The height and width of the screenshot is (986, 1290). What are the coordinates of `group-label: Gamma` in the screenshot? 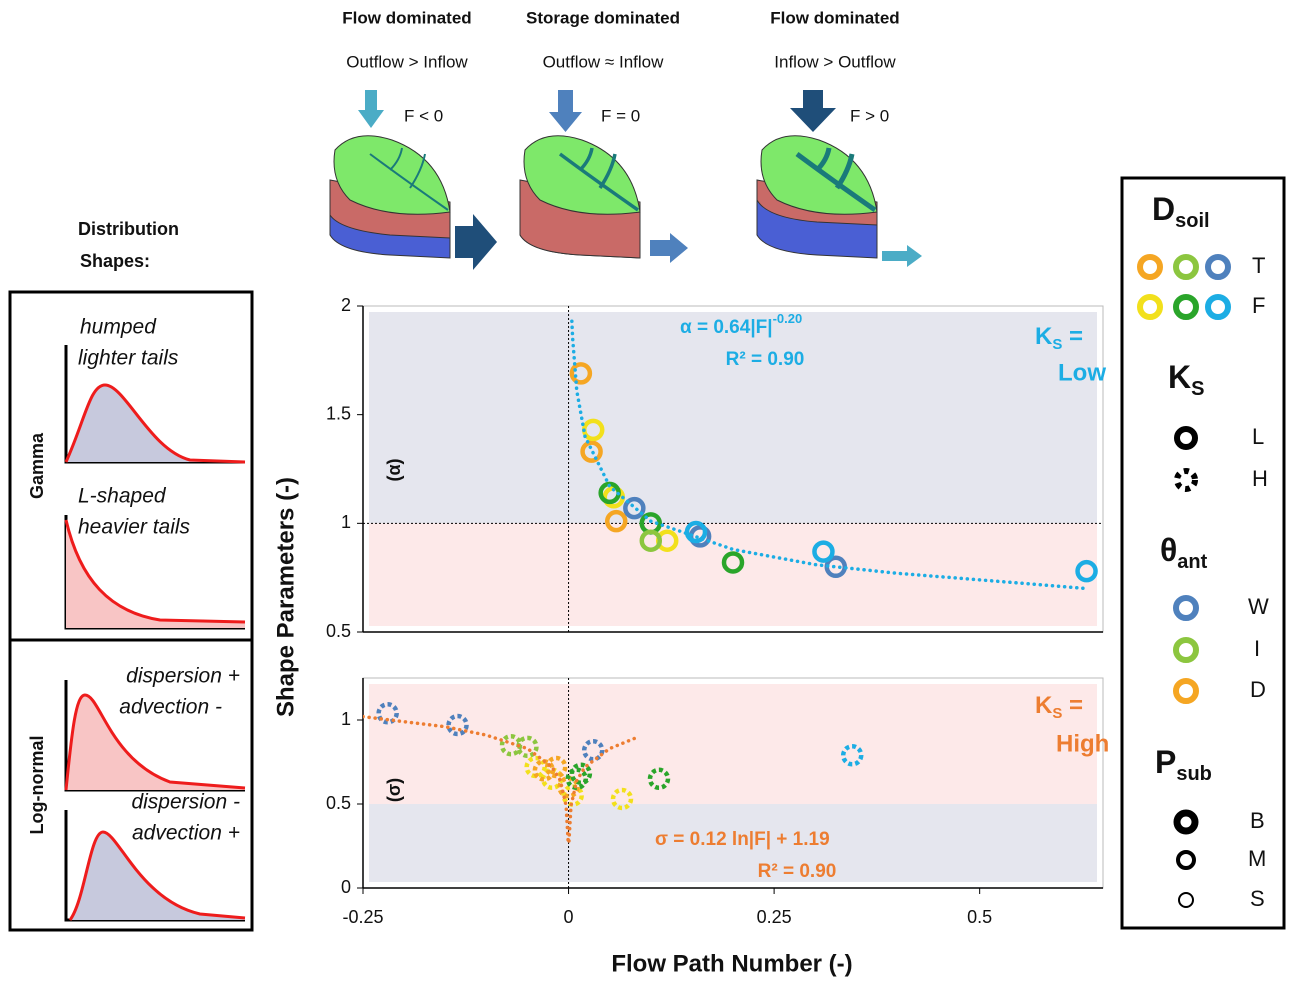 It's located at (37, 465).